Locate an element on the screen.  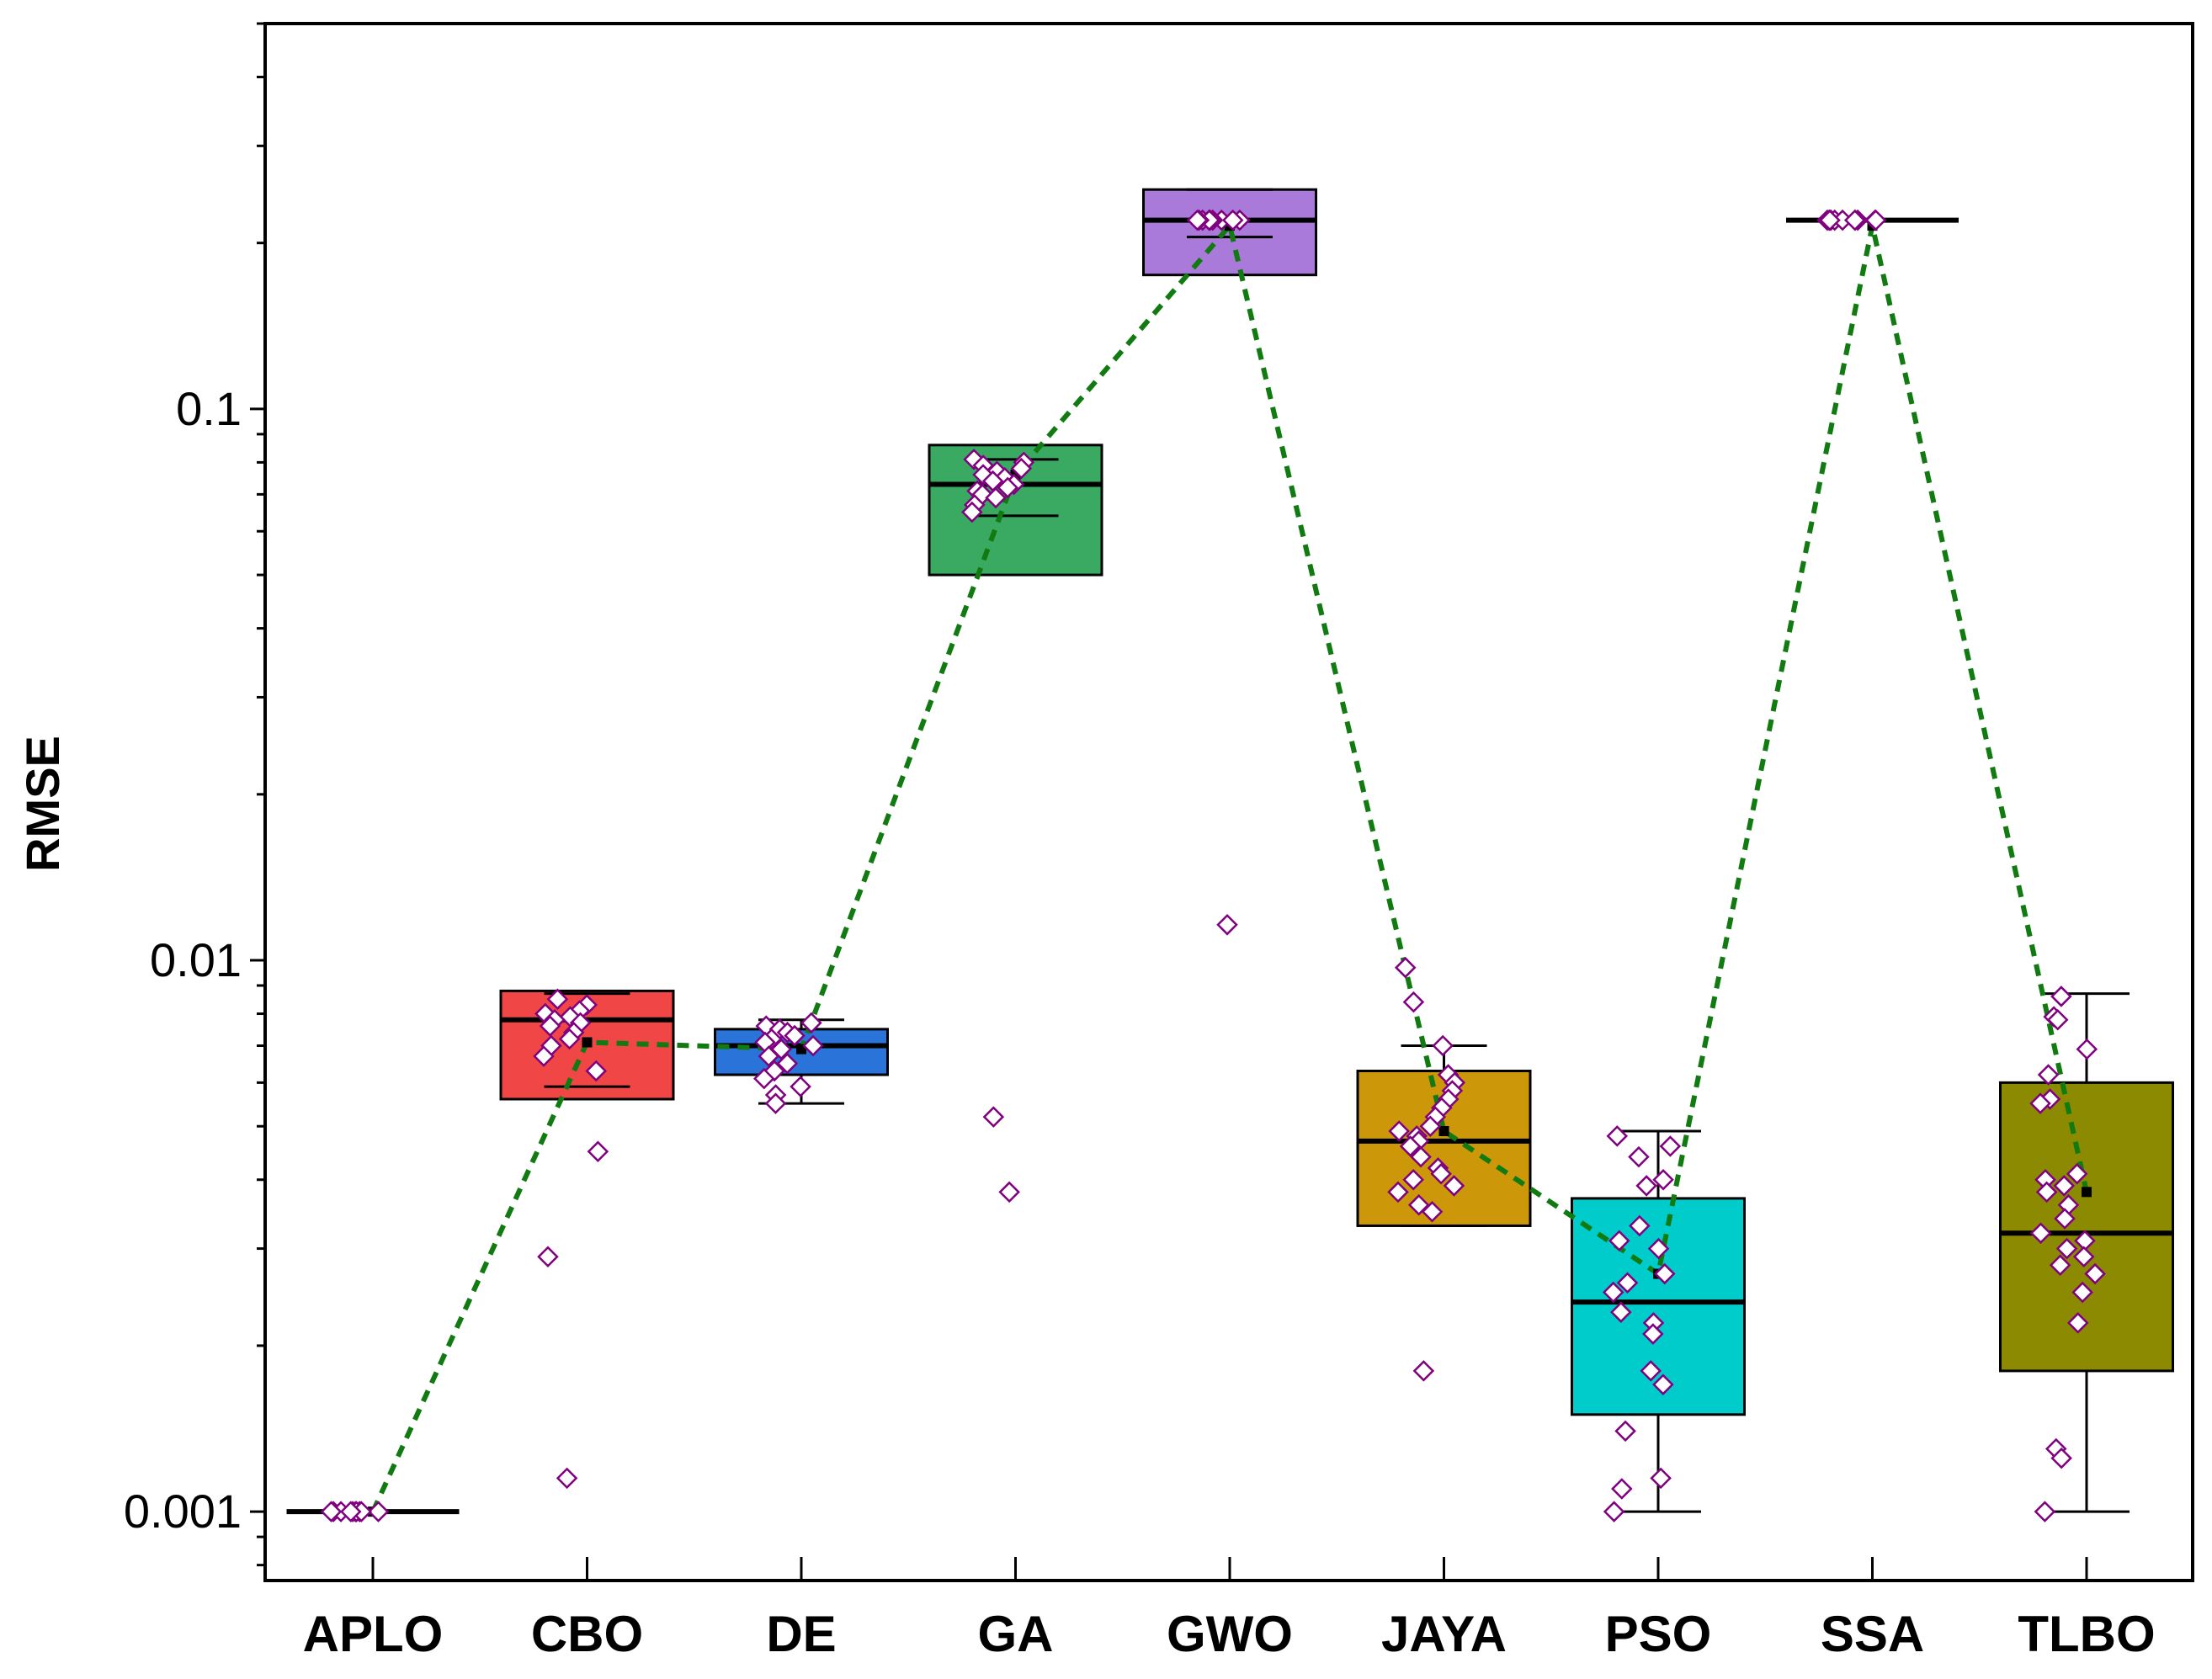
x-tick-label: APLO is located at coordinates (373, 1634).